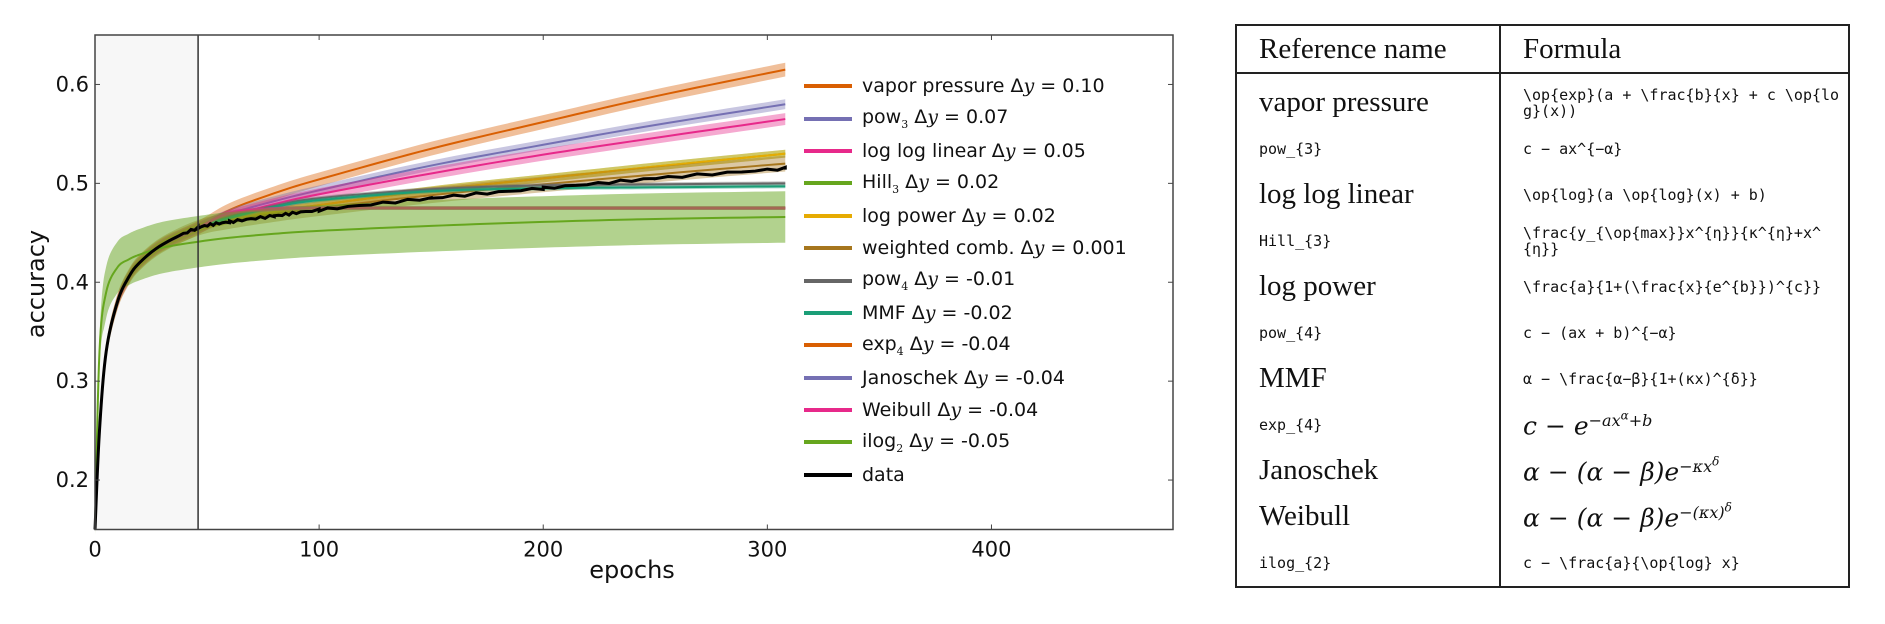 This screenshot has height=624, width=1885. I want to click on table-row: exp_{4} c − e−axα+b, so click(1542, 425).